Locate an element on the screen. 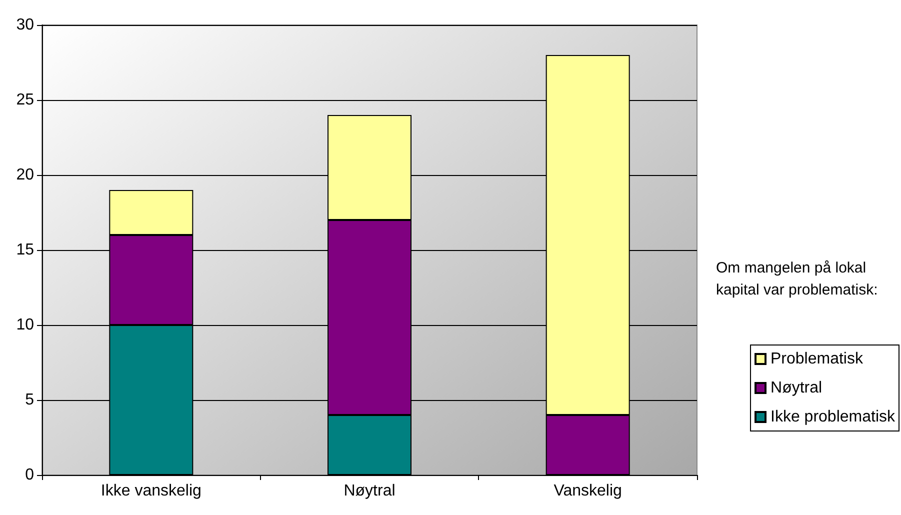 This screenshot has width=901, height=515. y-tick-label: 30 is located at coordinates (25, 25).